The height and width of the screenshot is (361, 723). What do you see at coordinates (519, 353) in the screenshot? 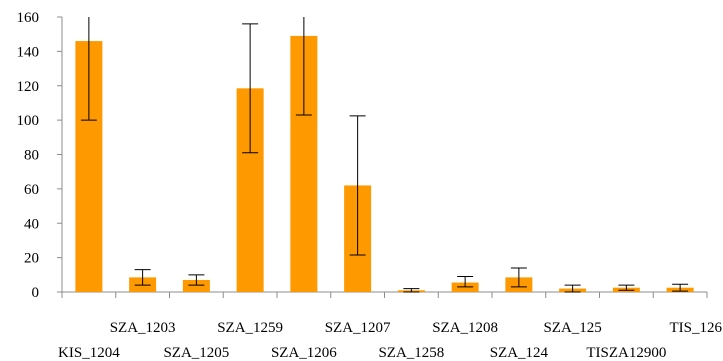
I see `x-tick-label: SZA_124` at bounding box center [519, 353].